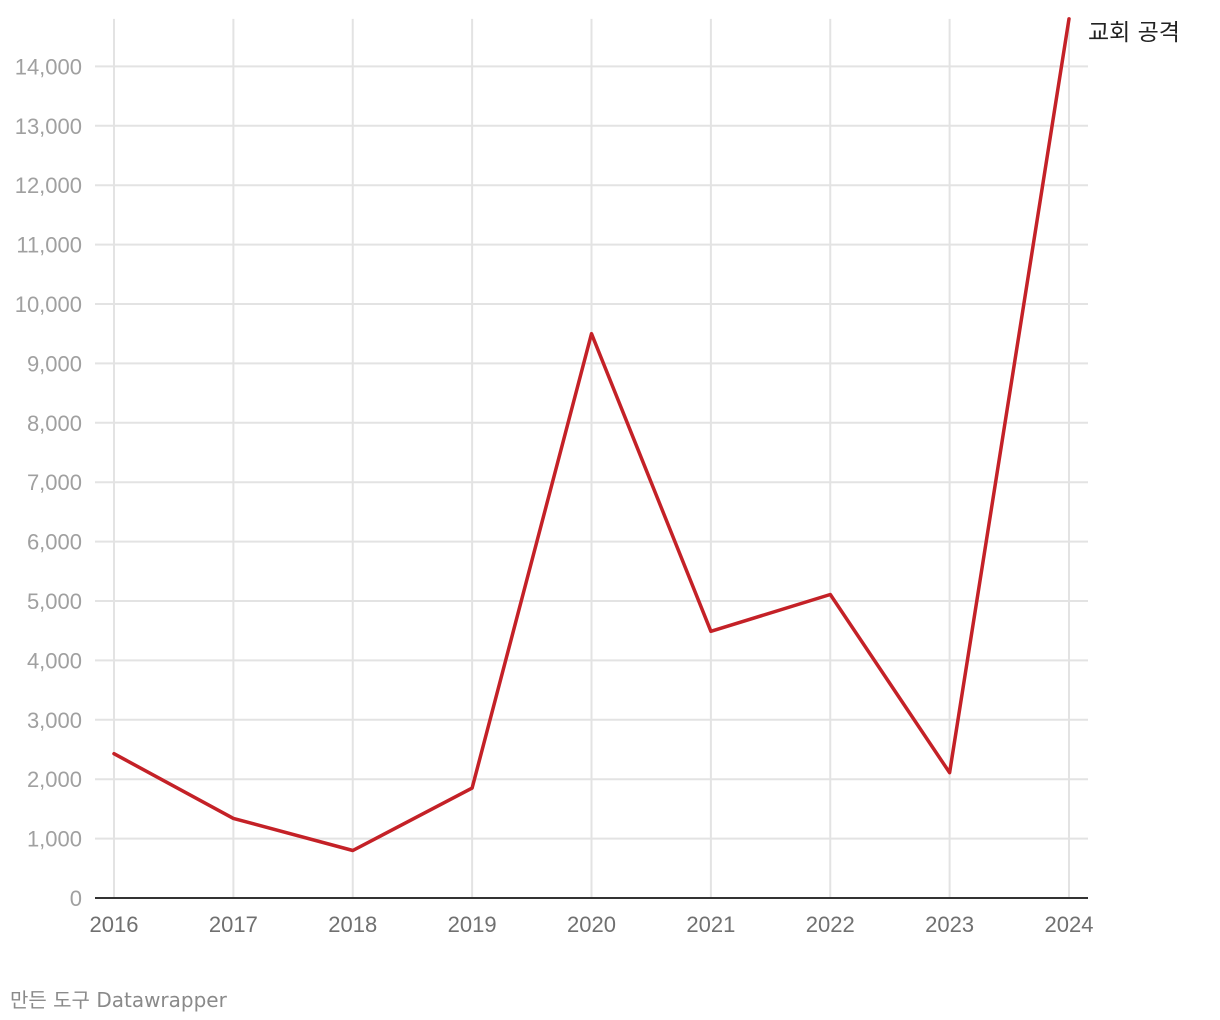  What do you see at coordinates (54, 423) in the screenshot?
I see `y-tick-label: 8,000` at bounding box center [54, 423].